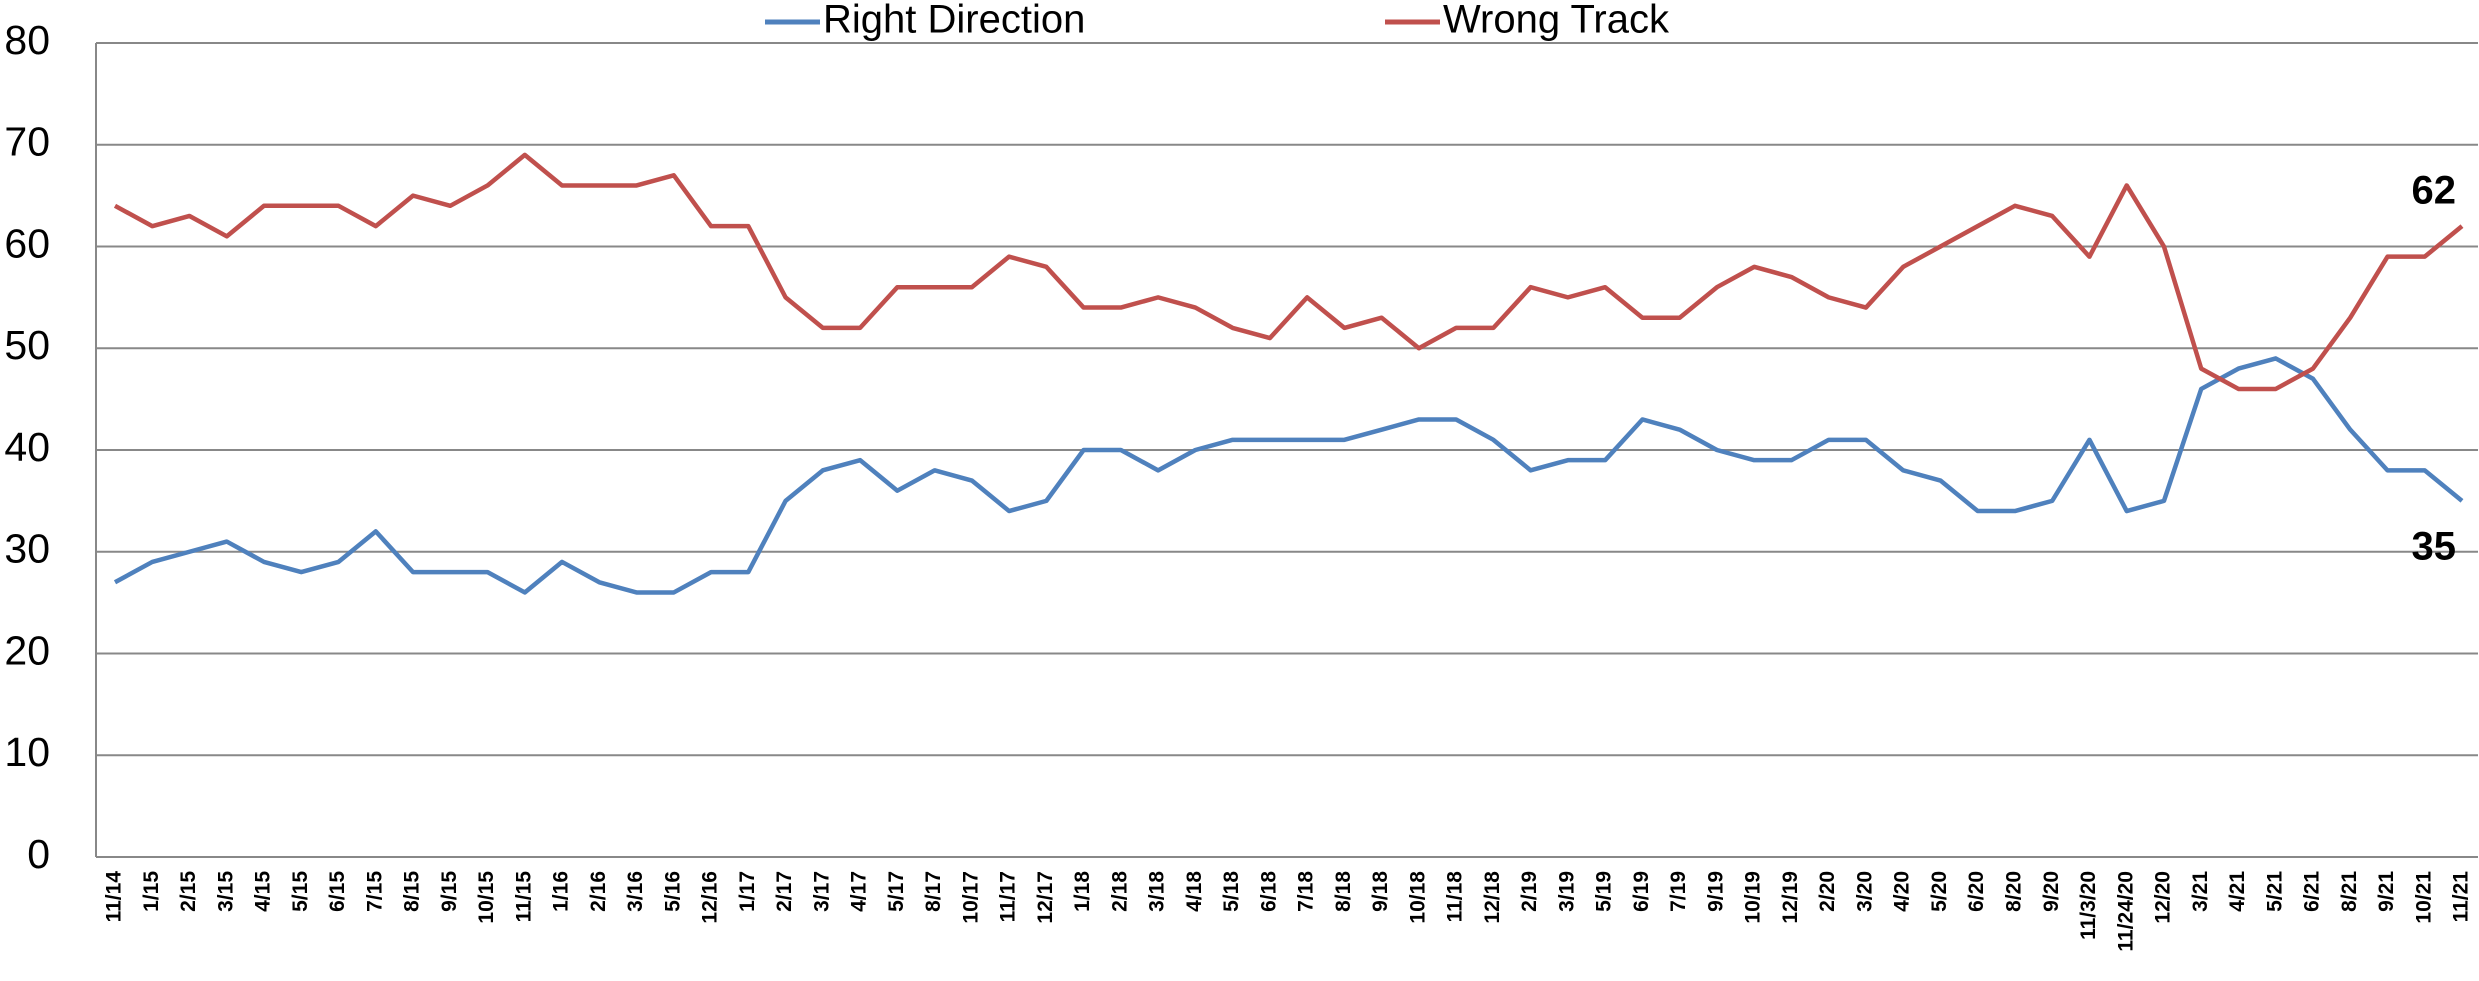 The image size is (2479, 981). Describe the element at coordinates (1268, 891) in the screenshot. I see `x-tick-label: 6/18` at that location.